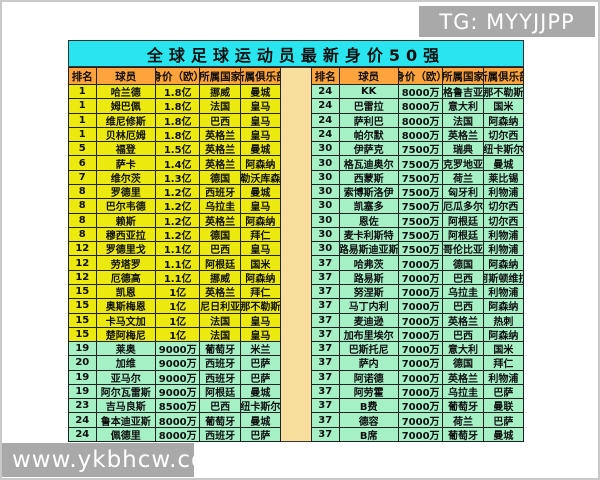  I want to click on table-row: 30 索博斯洛伊 7500万 匈牙利 利物浦, so click(417, 192).